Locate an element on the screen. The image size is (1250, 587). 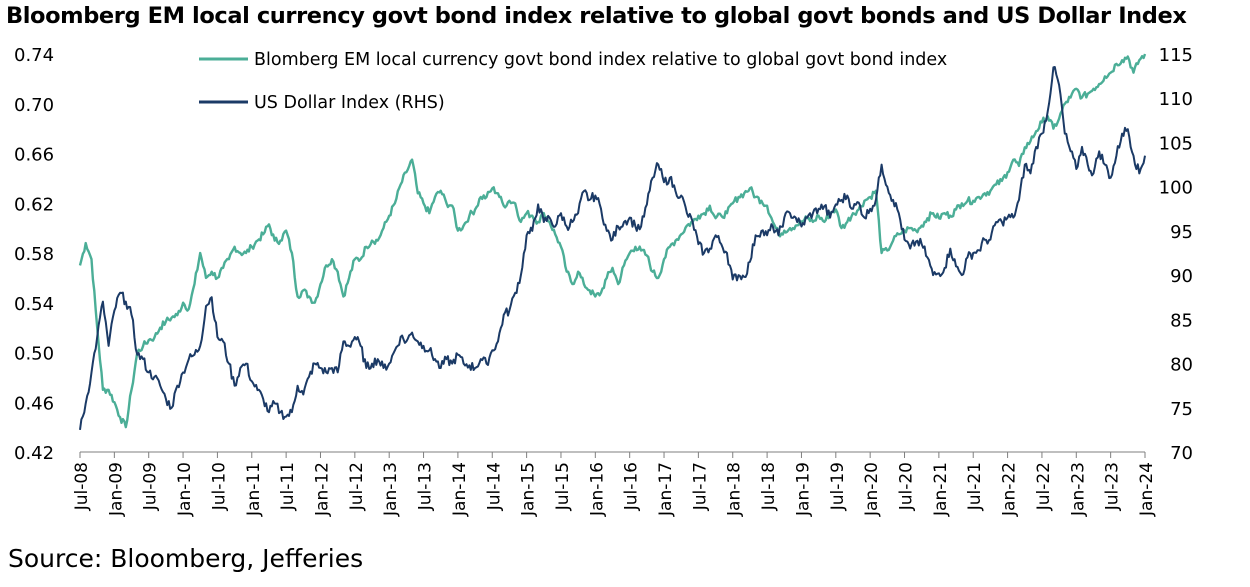
y-left-tick-label: 0.50 is located at coordinates (34, 354).